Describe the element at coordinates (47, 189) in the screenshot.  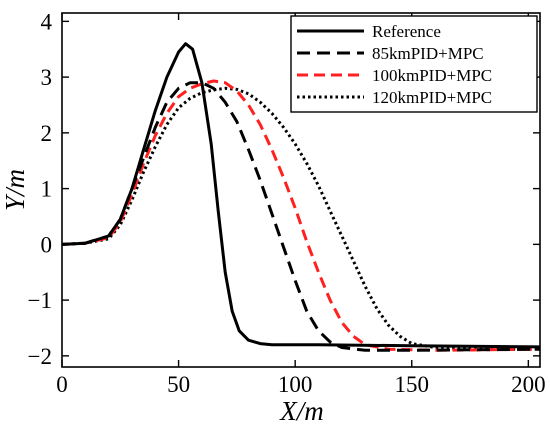
I see `y-tick-label: 1` at that location.